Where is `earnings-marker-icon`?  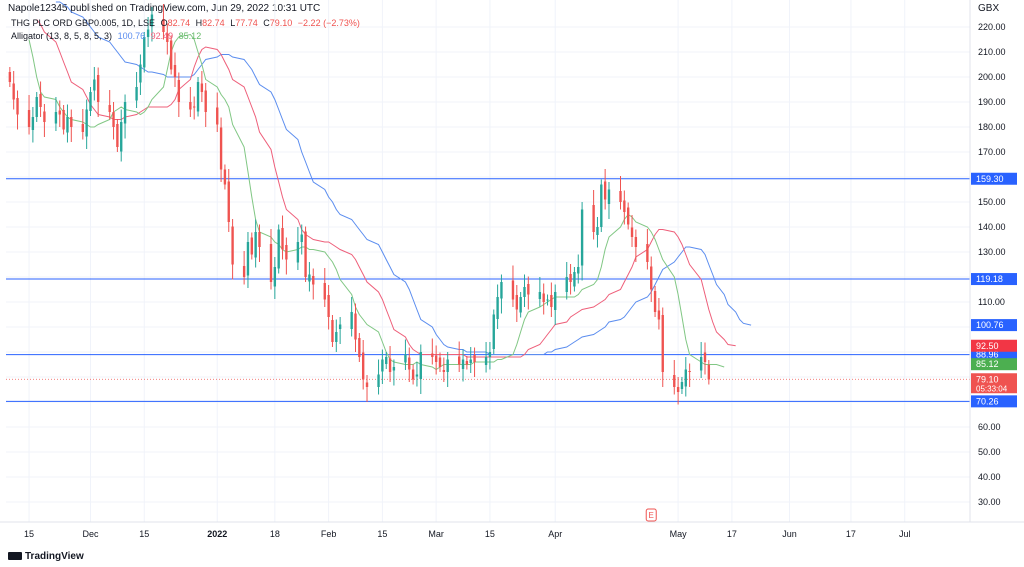
earnings-marker-icon is located at coordinates (651, 515).